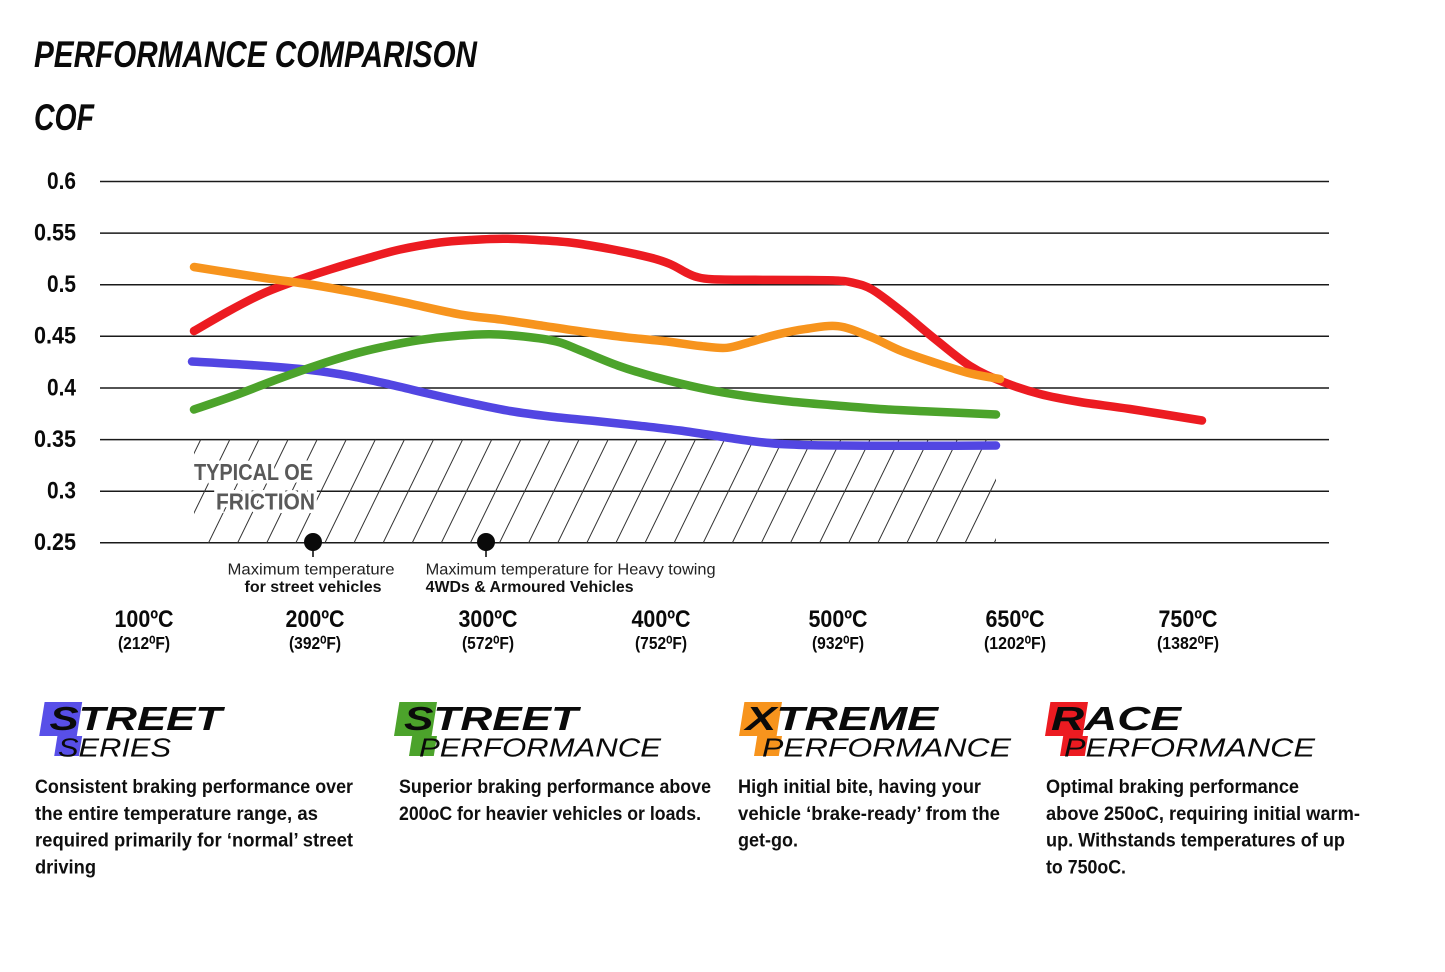 The width and height of the screenshot is (1445, 972). I want to click on svg-text: to 750oC., so click(1086, 867).